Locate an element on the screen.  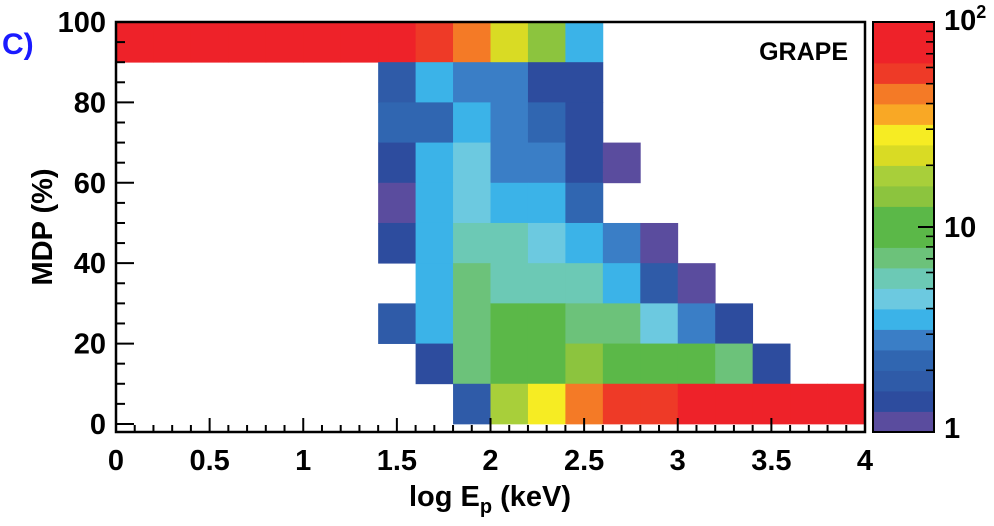
y-tick-label: 0 is located at coordinates (98, 425).